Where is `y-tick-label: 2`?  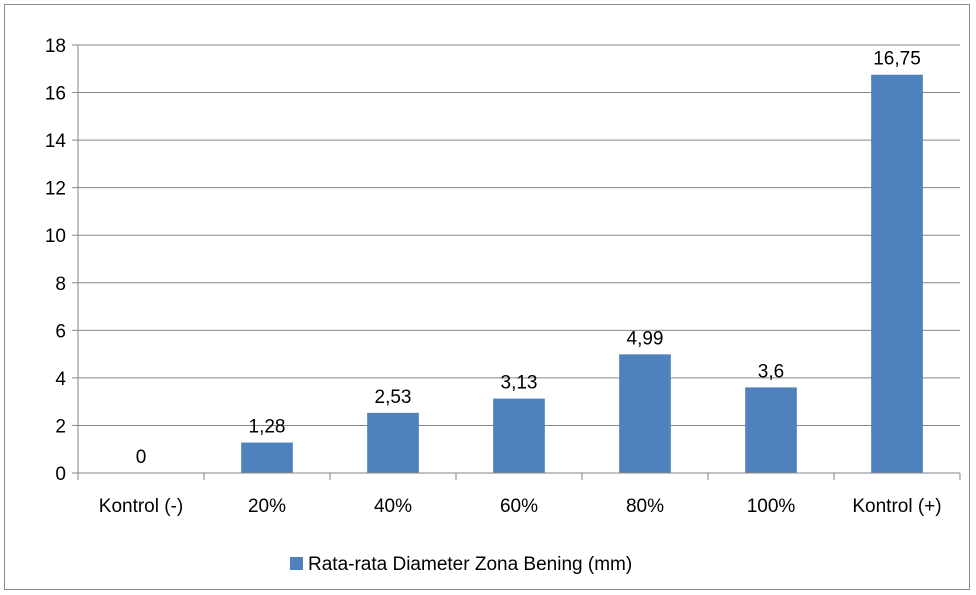
y-tick-label: 2 is located at coordinates (60, 426).